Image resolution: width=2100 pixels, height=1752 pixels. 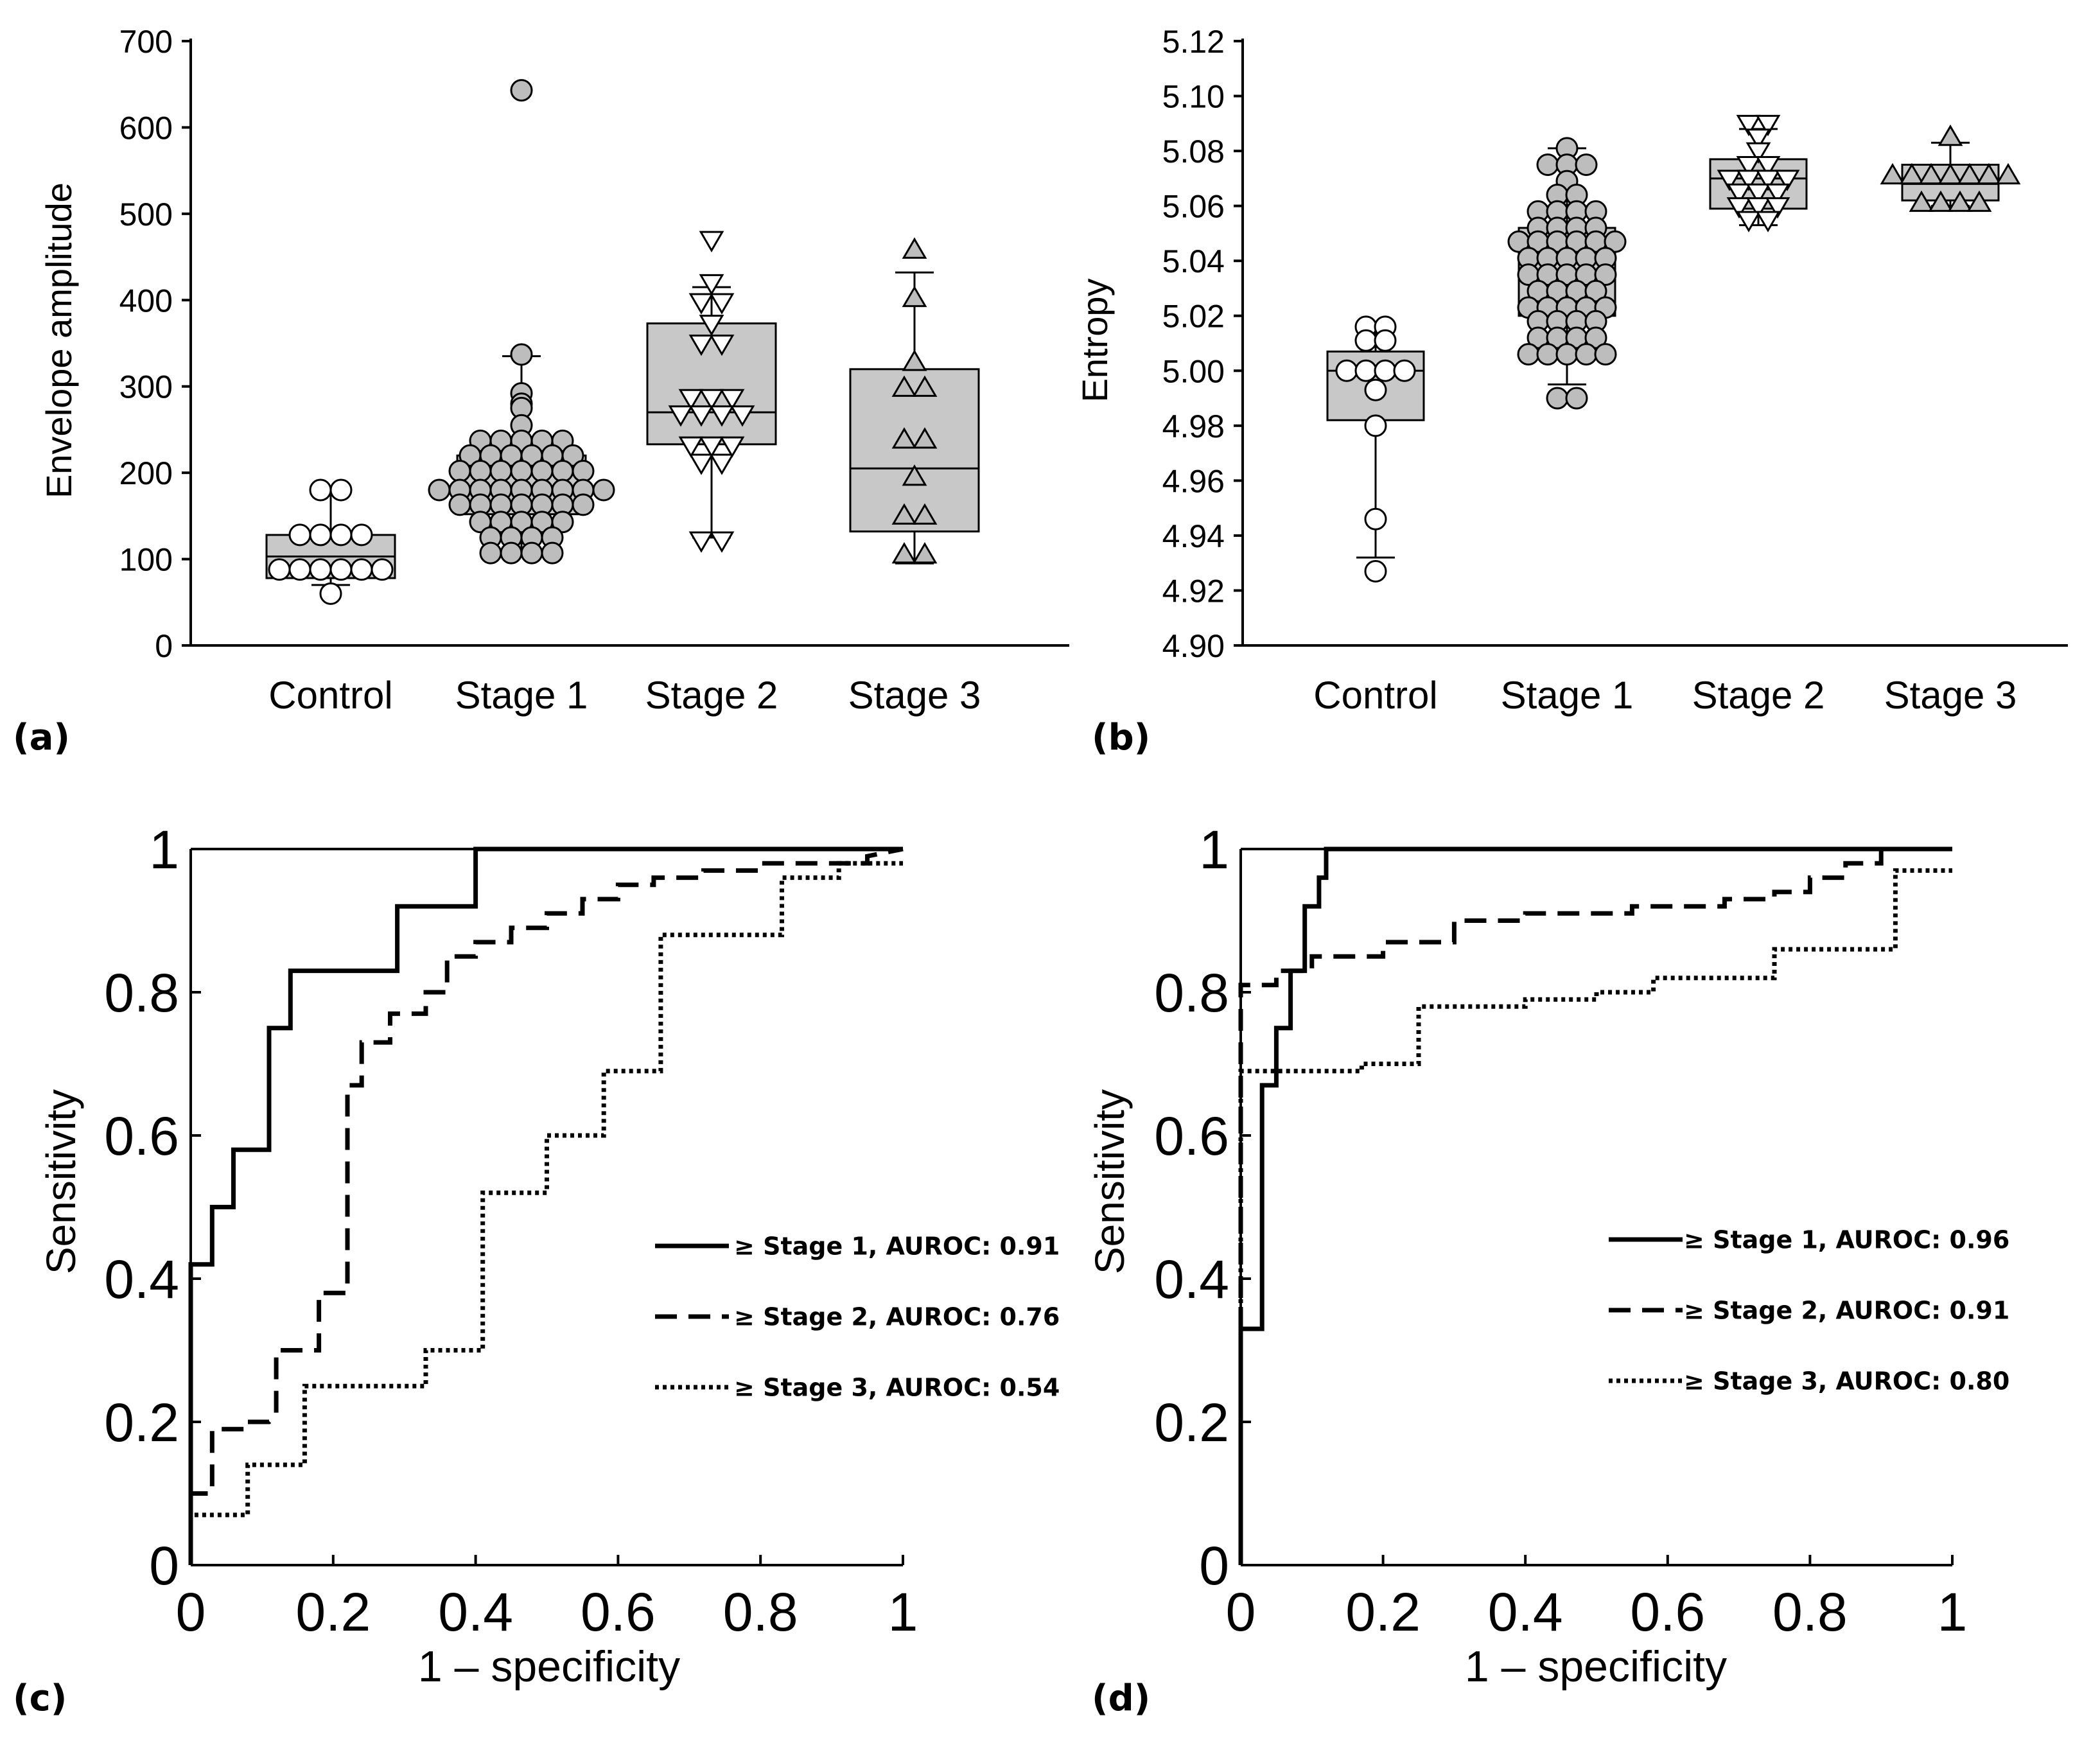 What do you see at coordinates (1193, 152) in the screenshot?
I see `y-tick-label: 5.08` at bounding box center [1193, 152].